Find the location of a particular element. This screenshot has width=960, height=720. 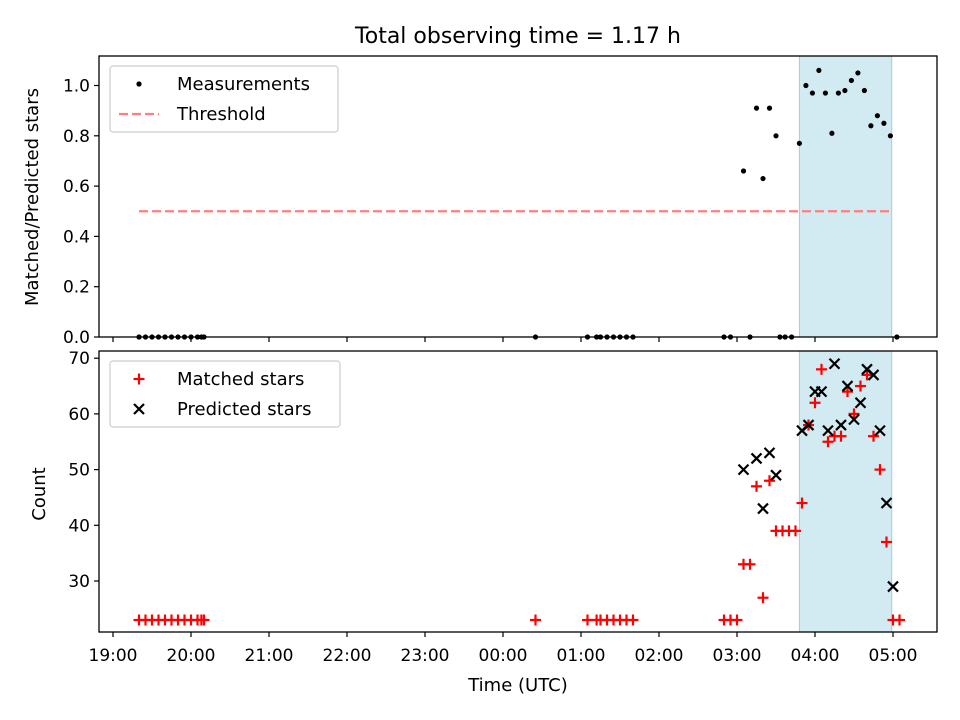

x-tick-label: 02:00 is located at coordinates (659, 656).